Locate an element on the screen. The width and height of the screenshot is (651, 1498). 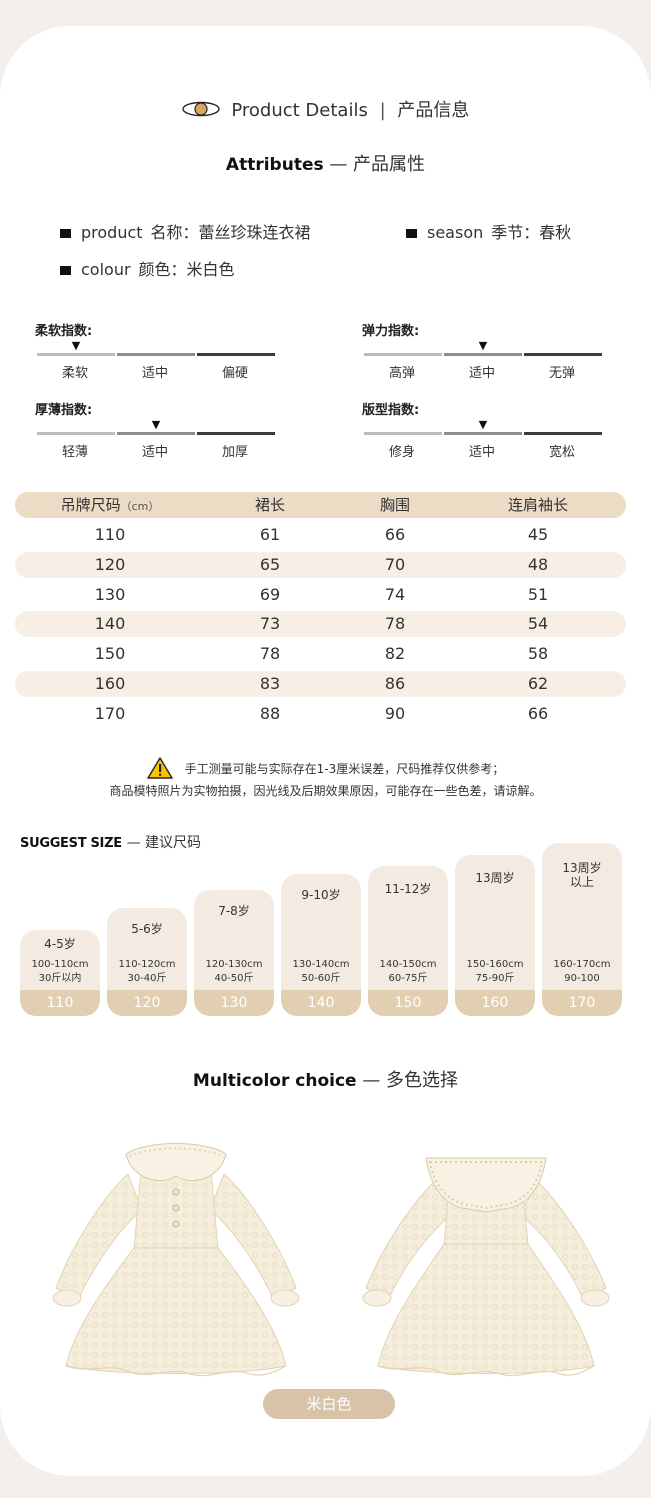
size-card: 5-6岁 110-120cm 30-40斤 120 is located at coordinates (147, 962).